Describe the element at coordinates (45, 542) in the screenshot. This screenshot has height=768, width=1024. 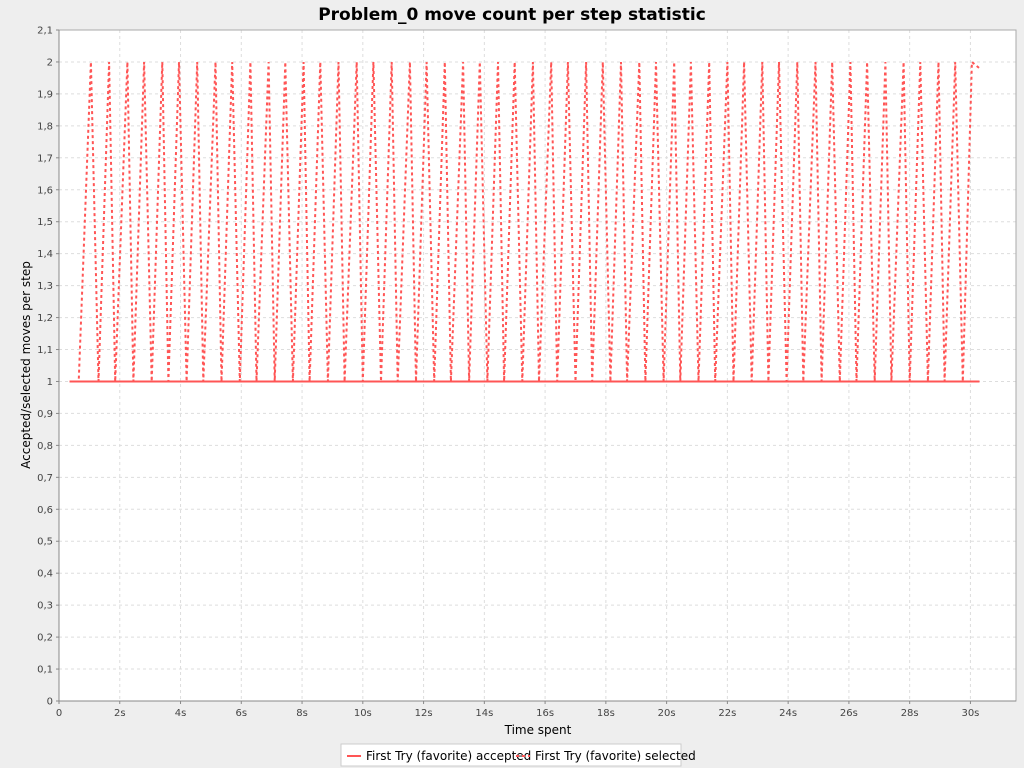
I see `y-tick-label: 0,5` at that location.